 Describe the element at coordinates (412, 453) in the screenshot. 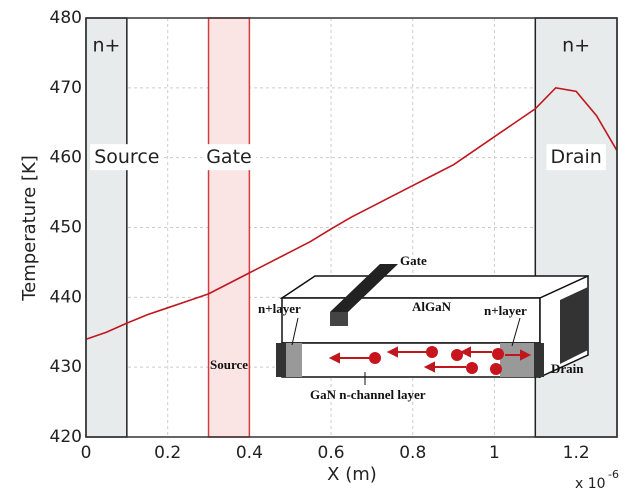

I see `x-tick-label: 0.8` at that location.